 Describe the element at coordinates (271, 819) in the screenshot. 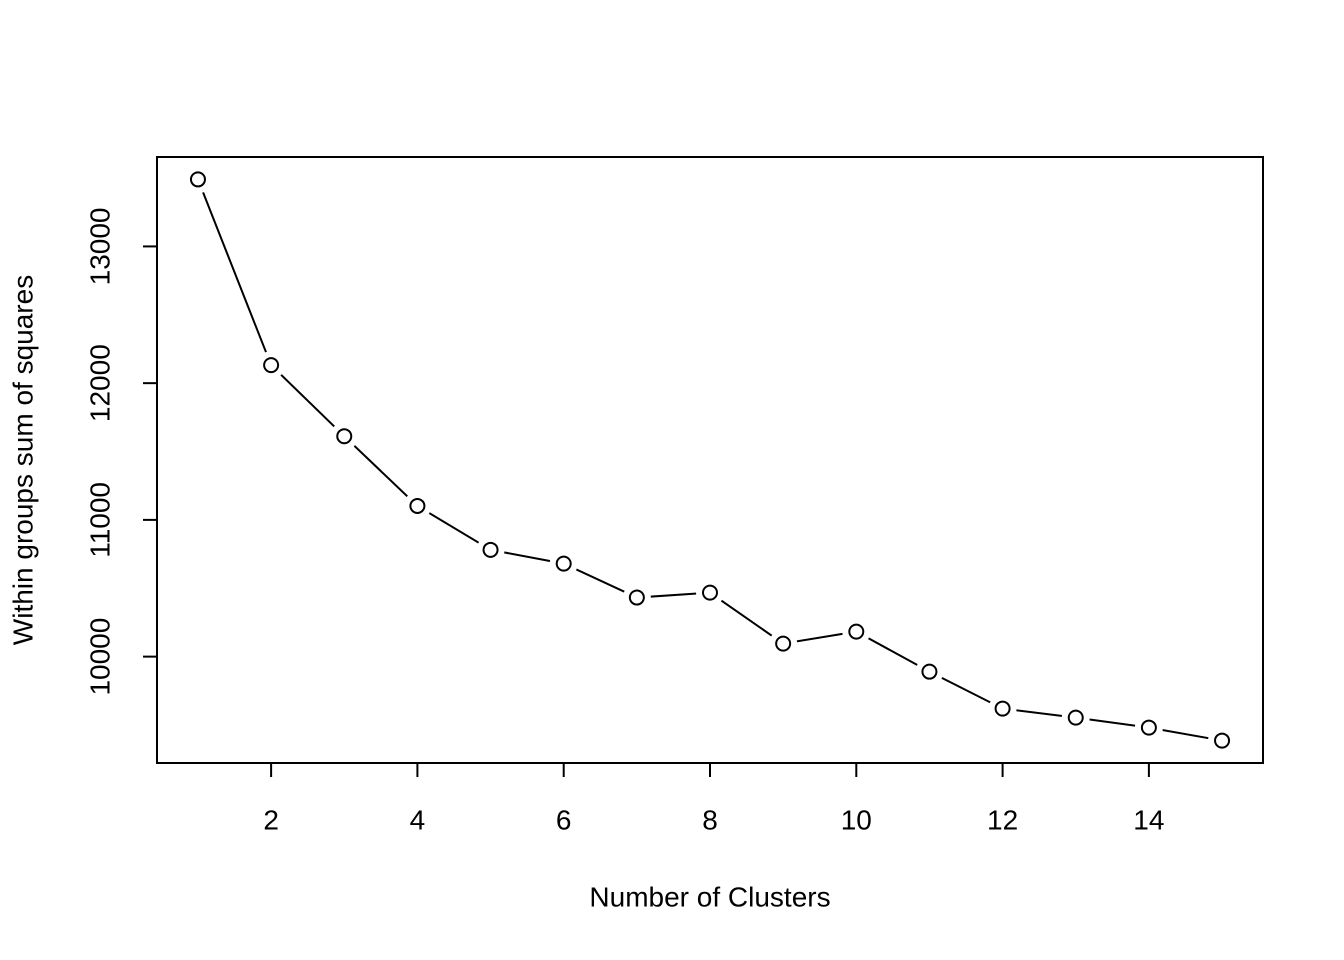

I see `x-tick-label: 2` at that location.